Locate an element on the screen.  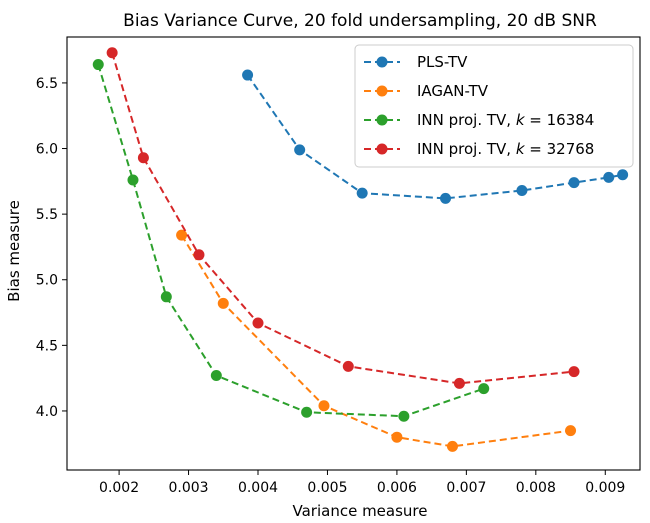
y-tick-label: 4.5 is located at coordinates (47, 346).